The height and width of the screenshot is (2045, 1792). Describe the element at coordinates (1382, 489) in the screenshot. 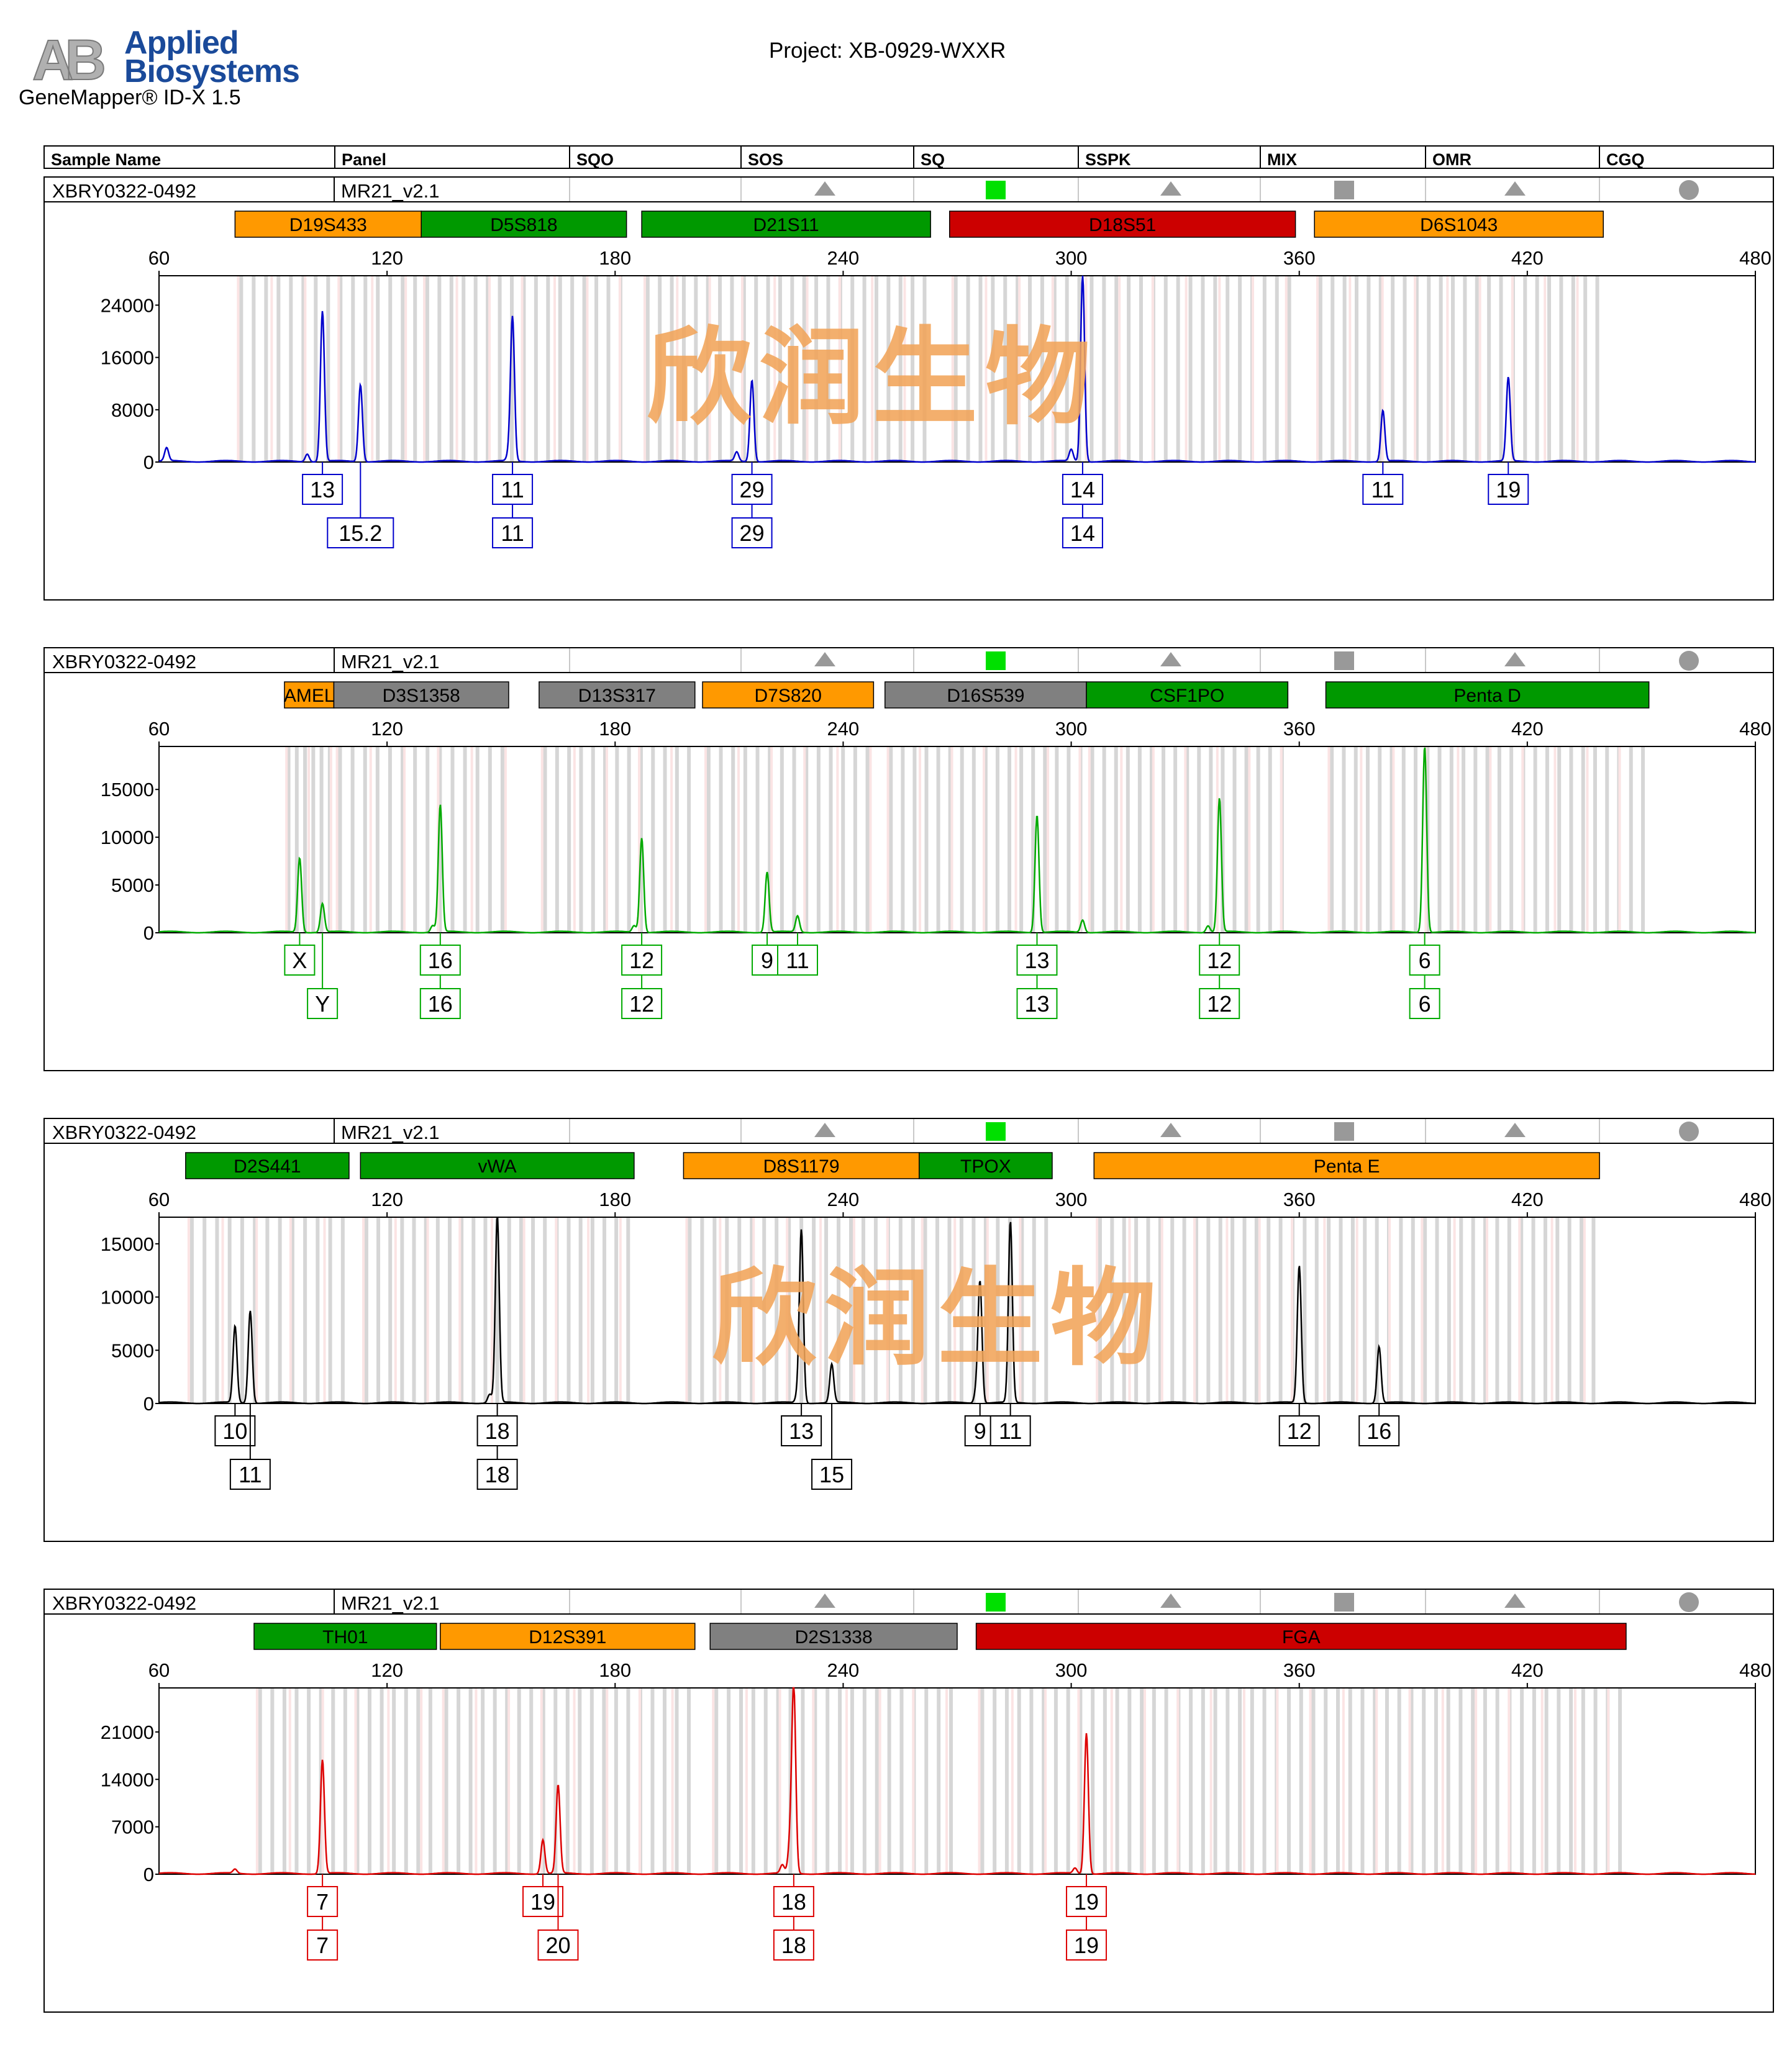

I see `allele-label: 11` at that location.